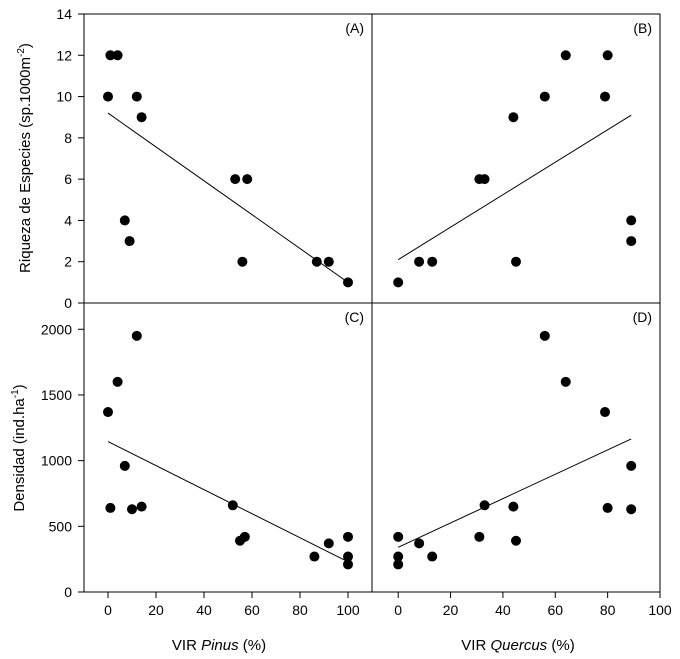  Describe the element at coordinates (354, 317) in the screenshot. I see `panel-label: (C)` at that location.